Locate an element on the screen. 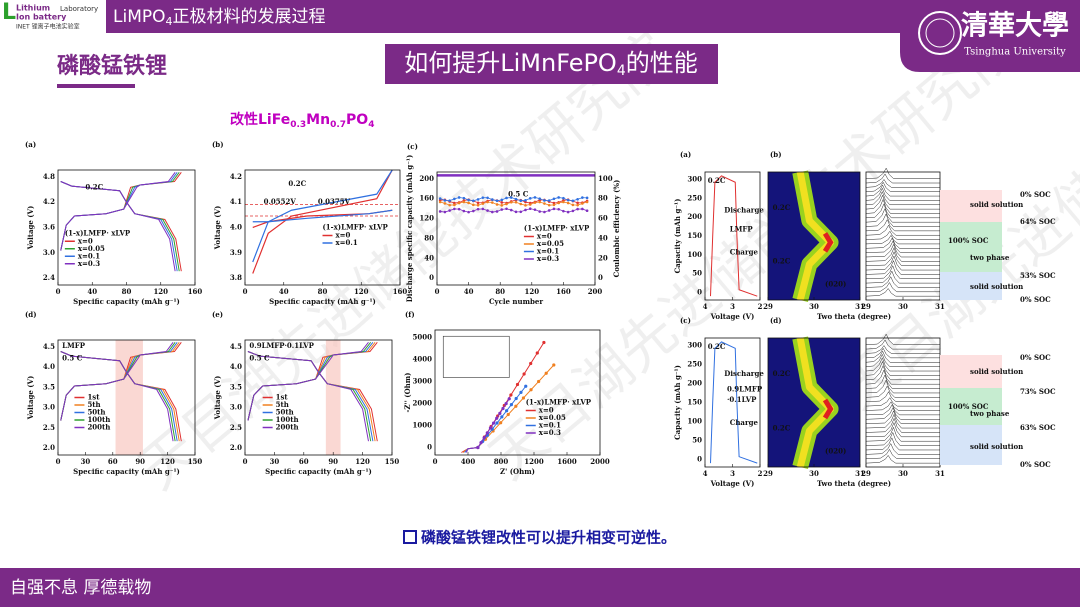 The height and width of the screenshot is (607, 1080). y-tick-label: 80 is located at coordinates (429, 237).